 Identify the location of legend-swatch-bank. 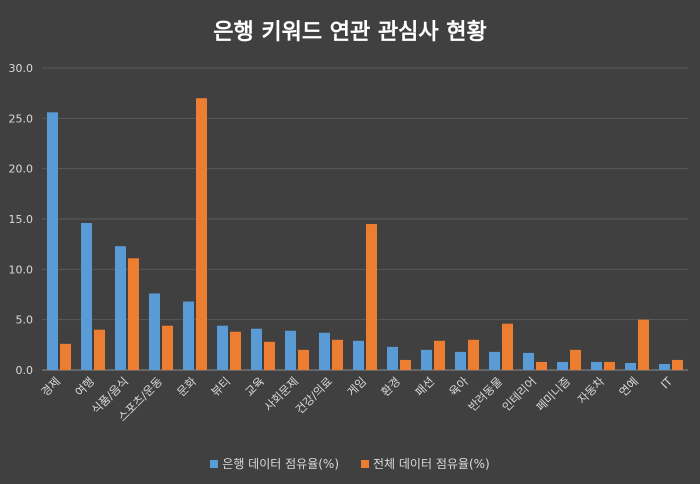
(214, 463).